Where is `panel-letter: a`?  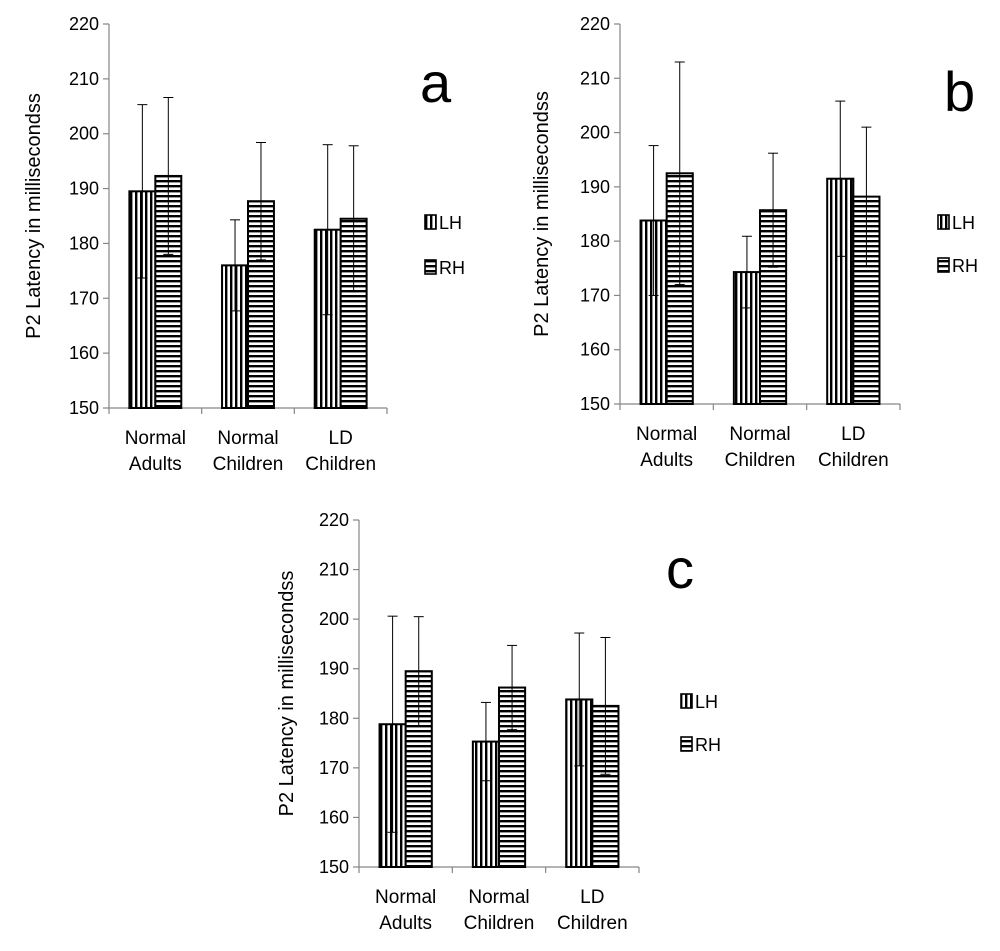 panel-letter: a is located at coordinates (436, 82).